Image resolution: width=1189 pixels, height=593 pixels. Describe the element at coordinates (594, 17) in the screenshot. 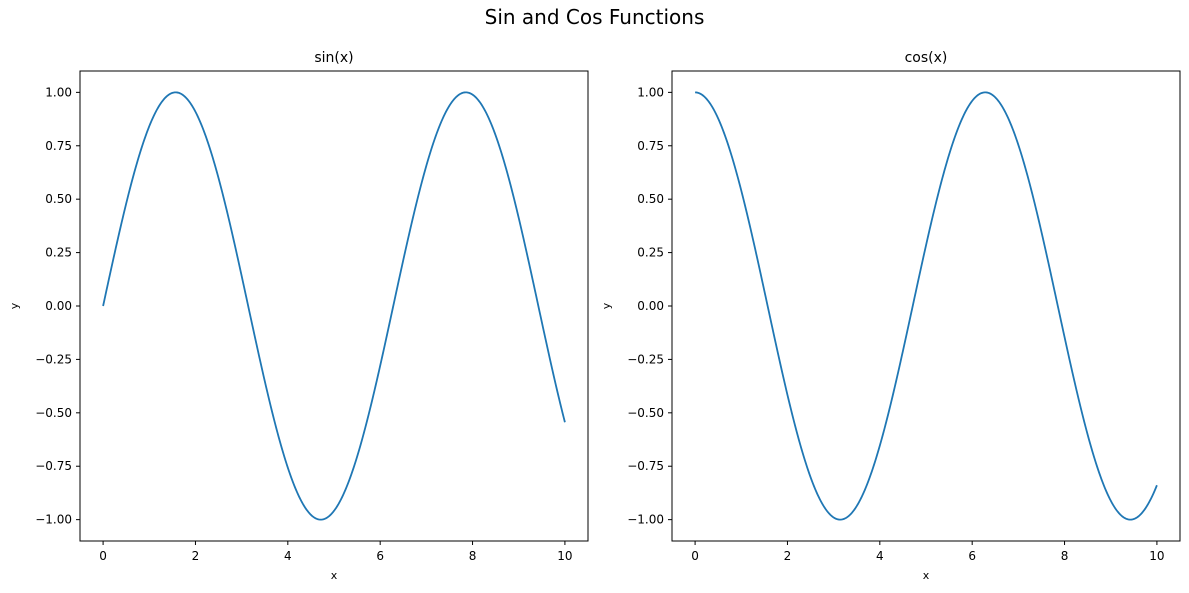

I see `figure-title: Sin and Cos Functions` at that location.